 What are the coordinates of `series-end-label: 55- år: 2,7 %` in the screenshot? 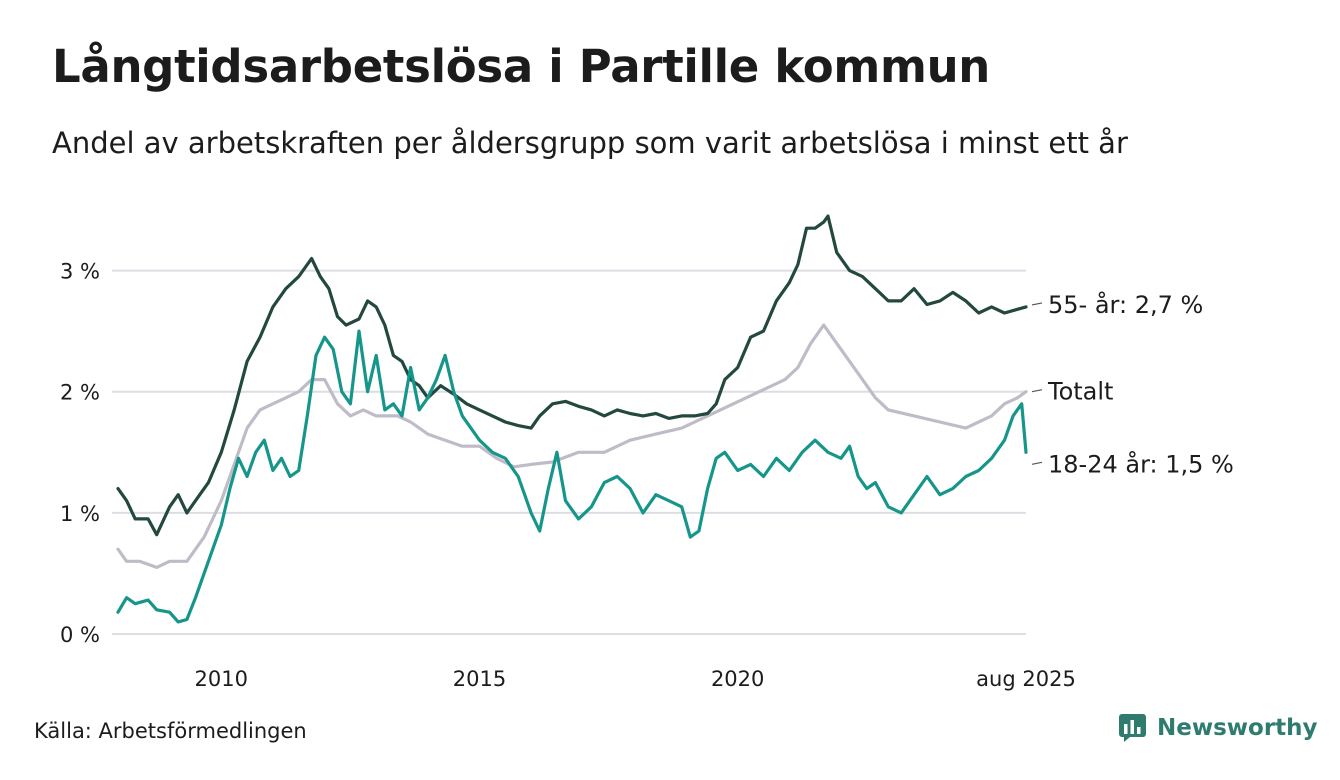 It's located at (1125, 304).